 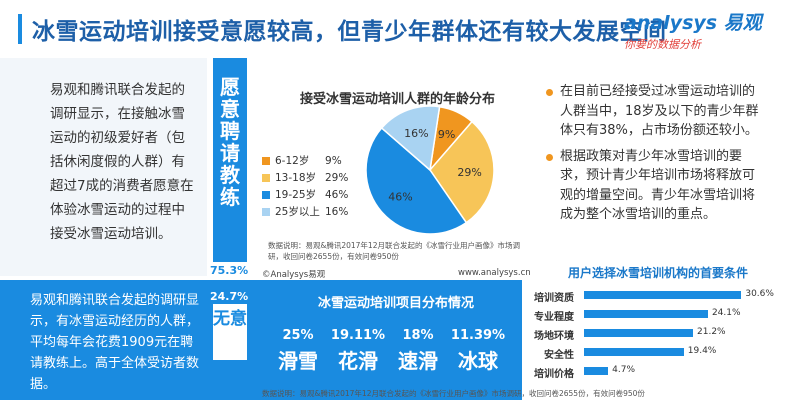 What do you see at coordinates (446, 134) in the screenshot?
I see `pie-slice-label: 9%` at bounding box center [446, 134].